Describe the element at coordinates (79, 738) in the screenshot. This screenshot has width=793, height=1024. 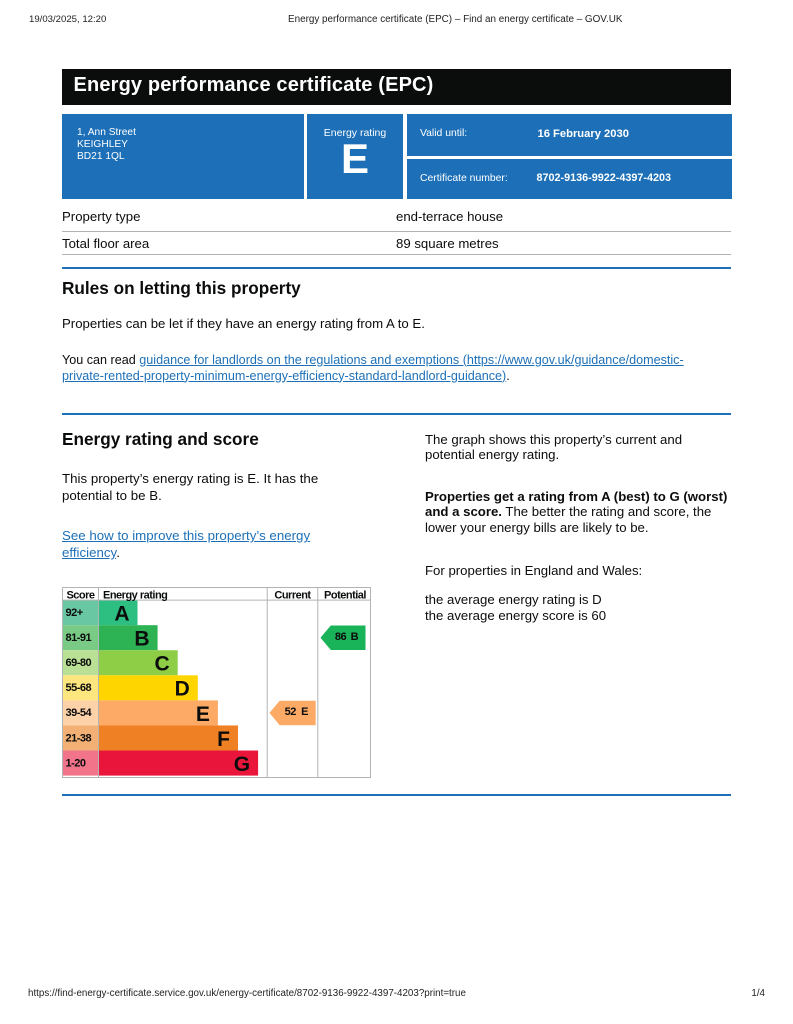
I see `svg-text: 21-38` at that location.